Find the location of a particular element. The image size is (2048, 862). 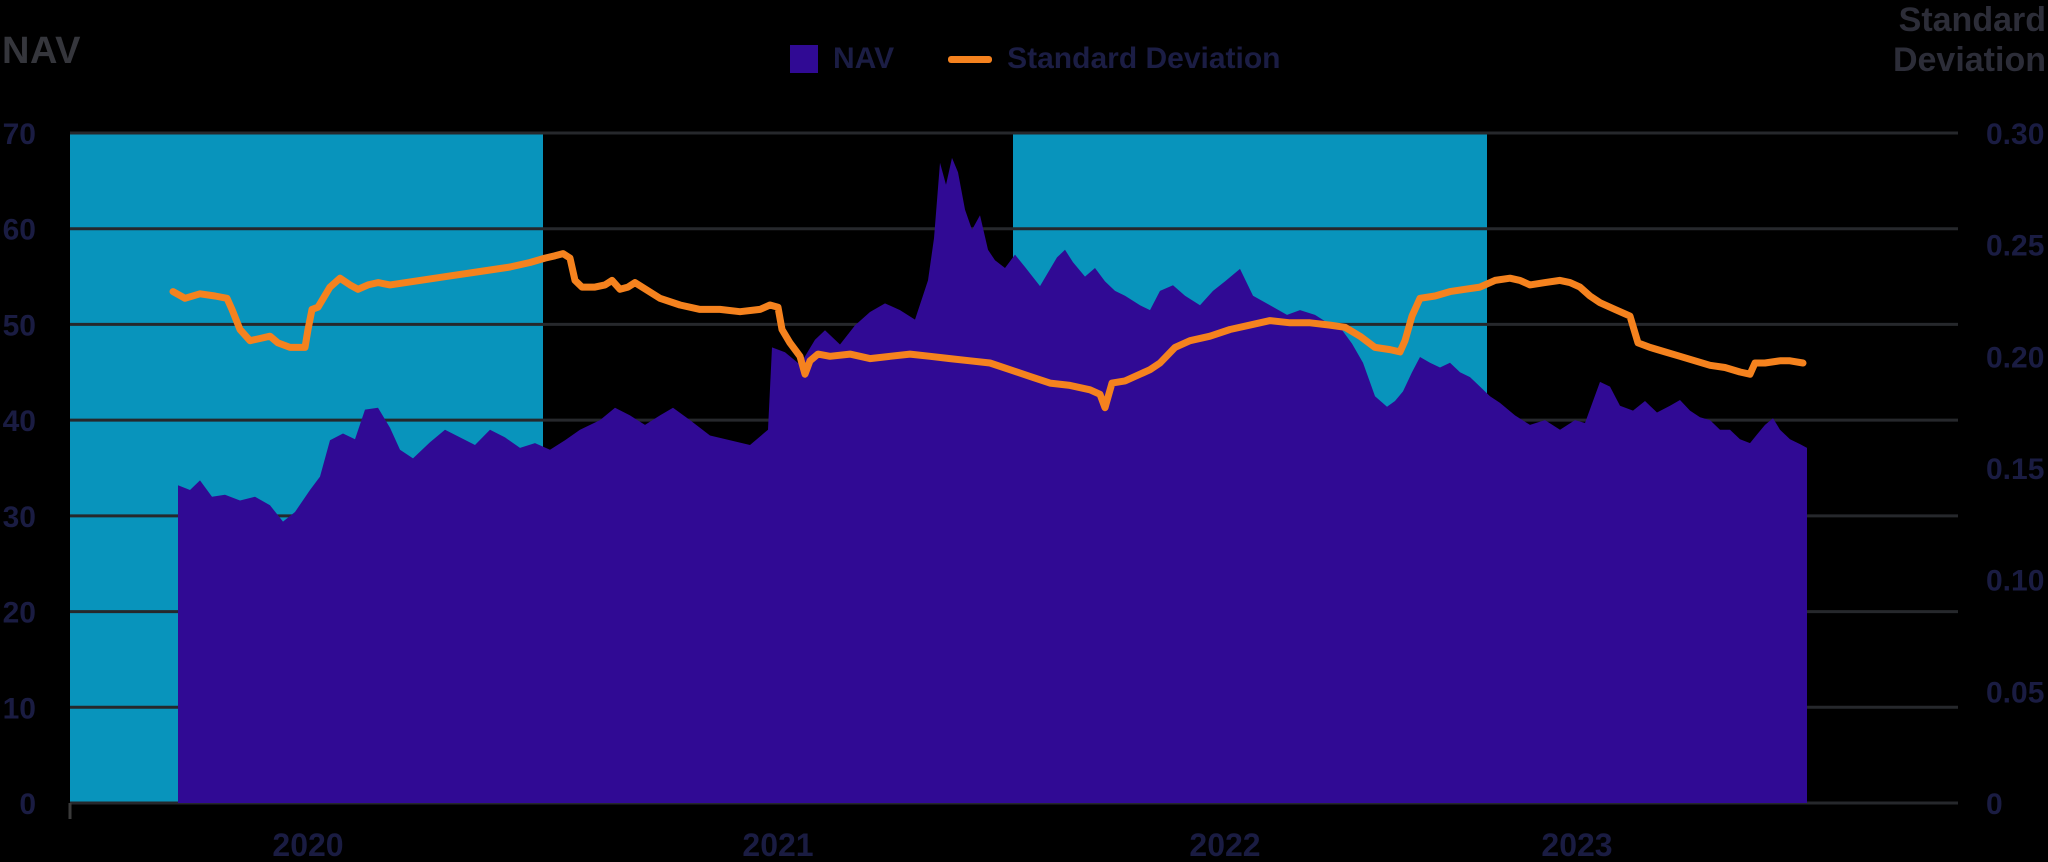

right-axis-tick-label: 0 is located at coordinates (1994, 804).